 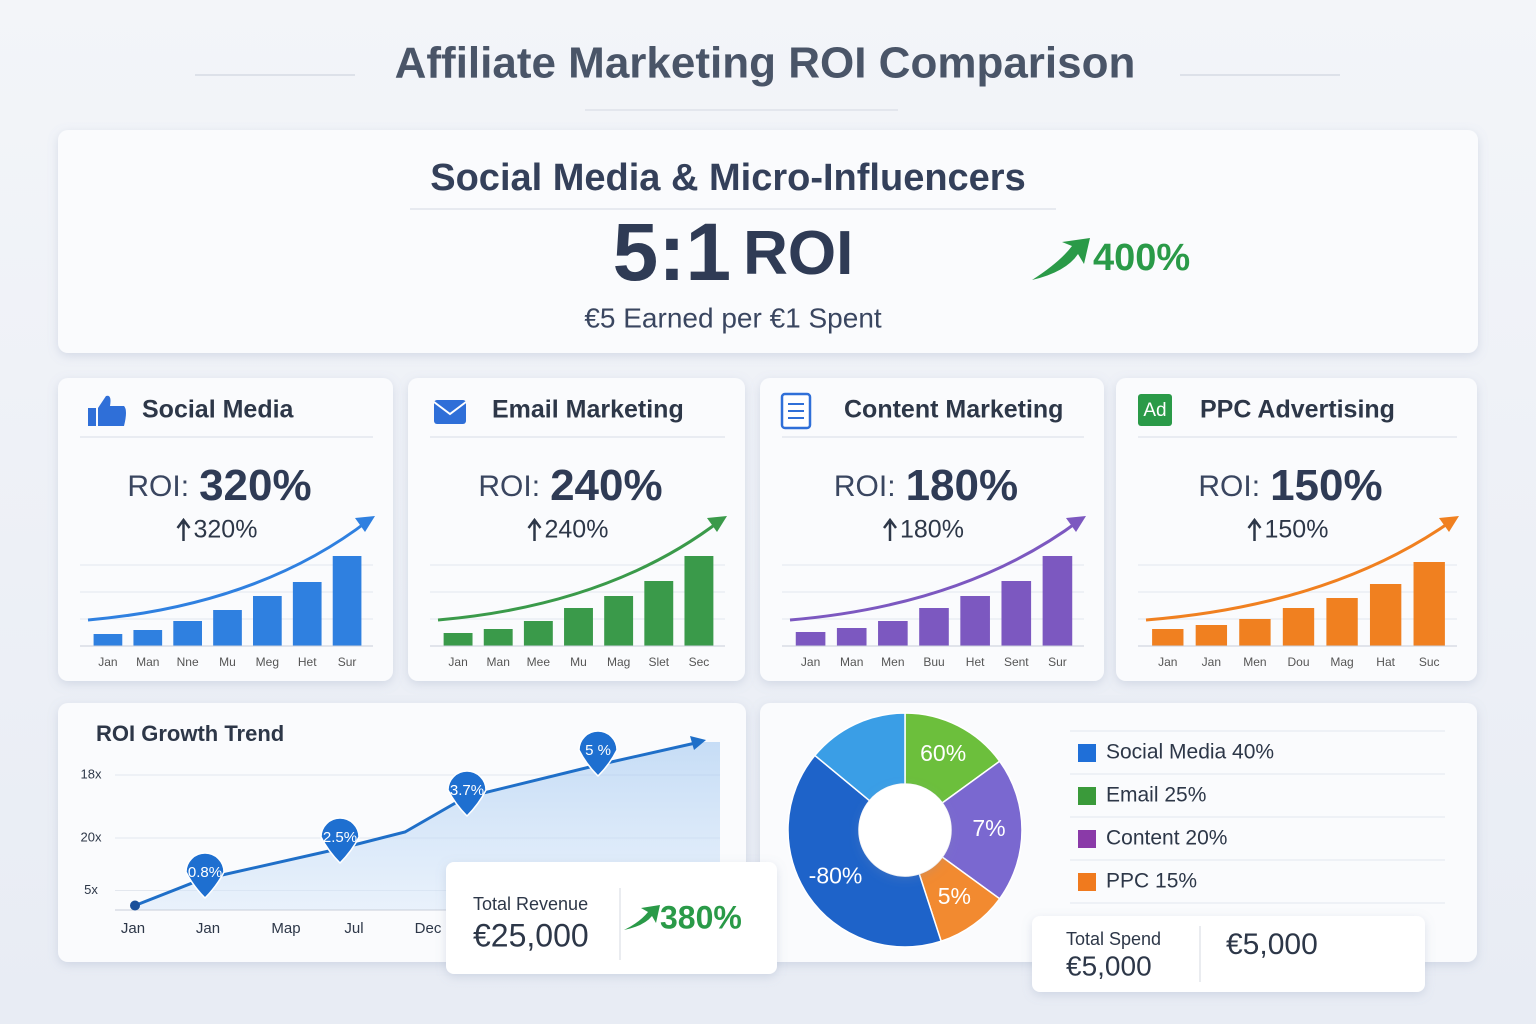 What do you see at coordinates (267, 662) in the screenshot?
I see `x-tick-label: Meg` at bounding box center [267, 662].